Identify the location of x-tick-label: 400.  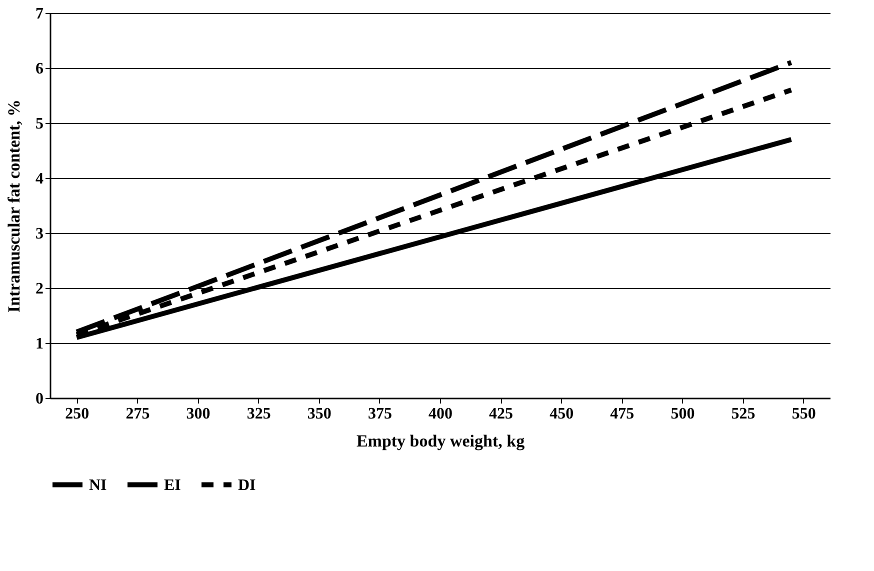
(440, 414).